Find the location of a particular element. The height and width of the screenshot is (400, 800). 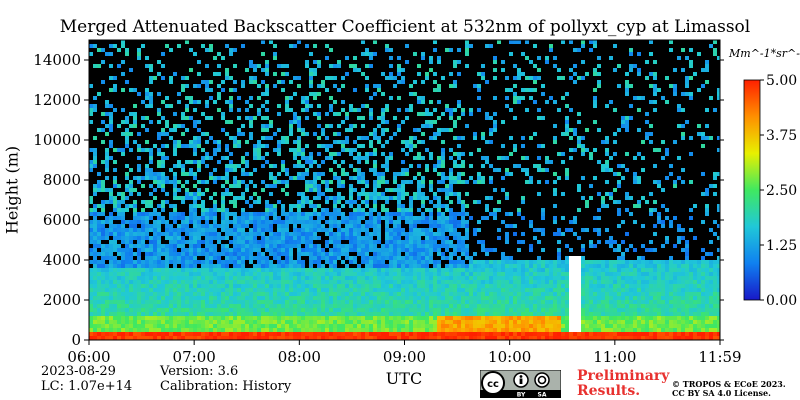

lidar-constant: LC: 1.07e+14 is located at coordinates (87, 386).